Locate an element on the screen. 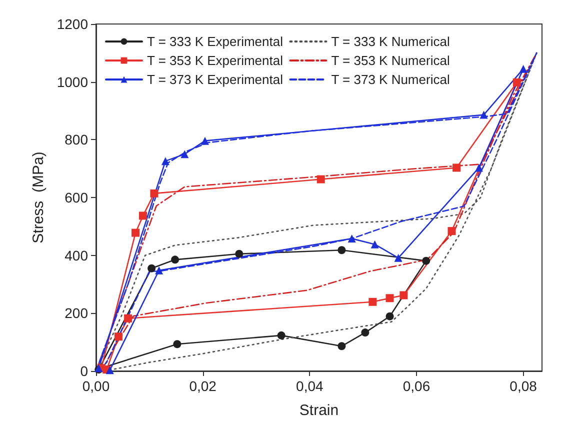  legend-label: T = 333 K Experimental is located at coordinates (215, 41).